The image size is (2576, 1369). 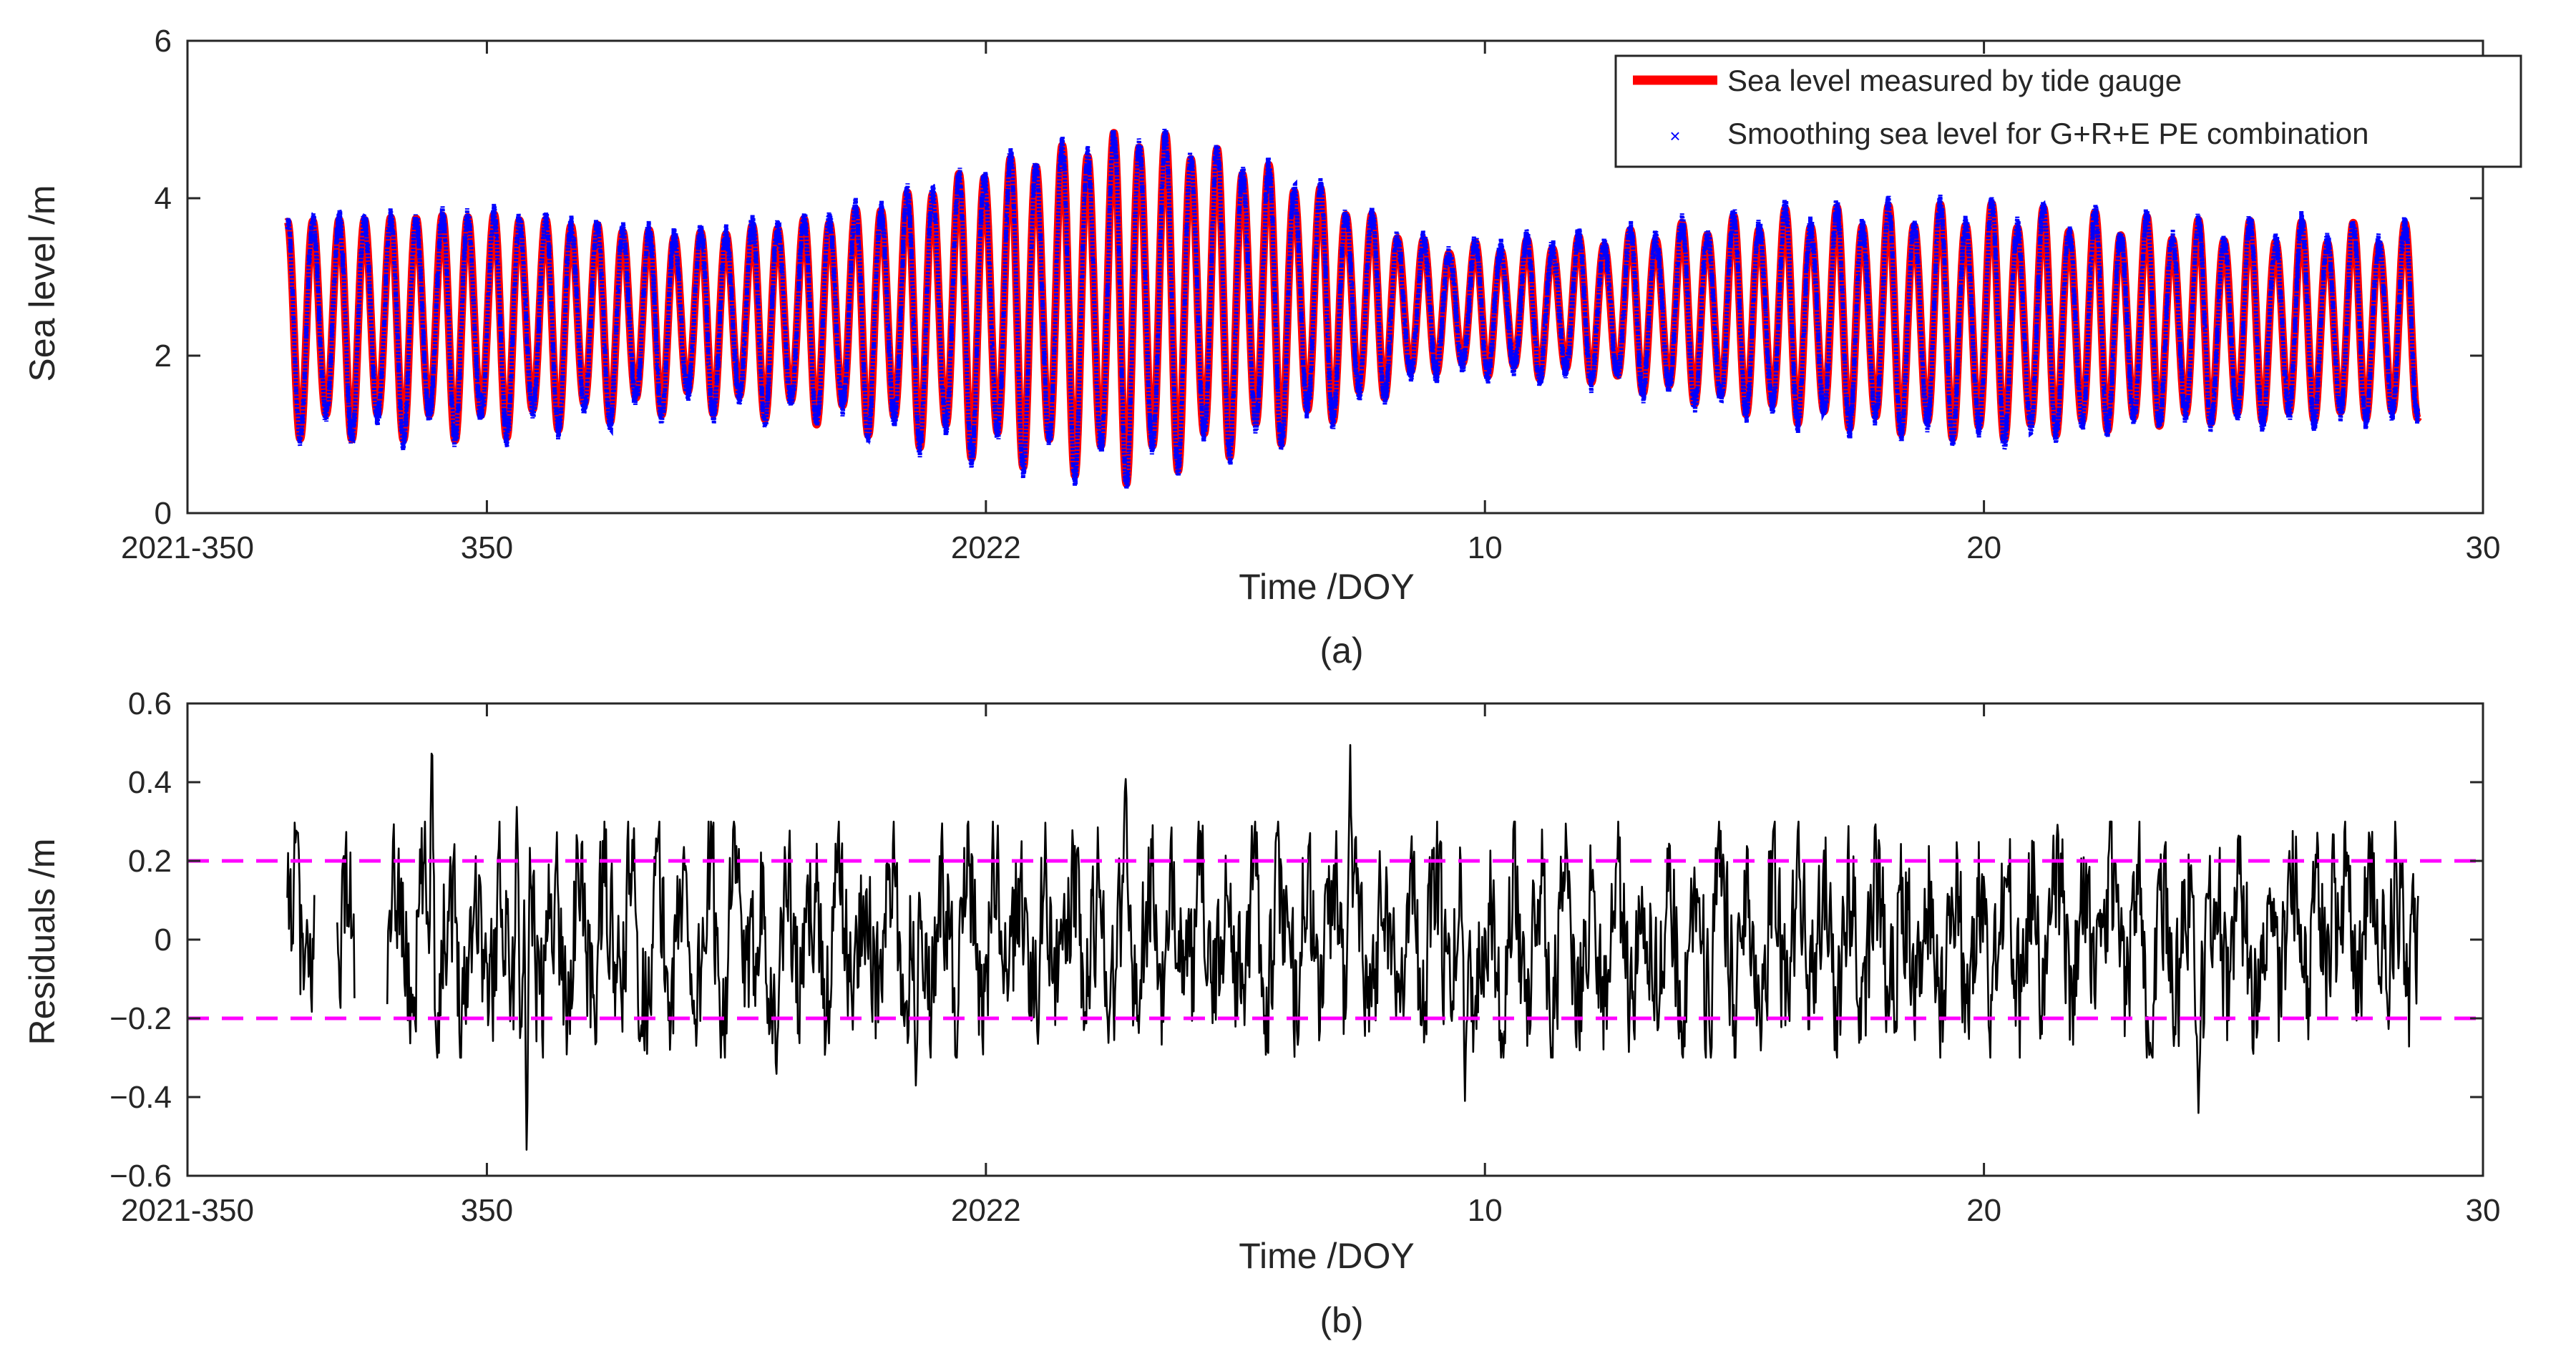 What do you see at coordinates (1341, 1320) in the screenshot?
I see `panel-b-caption: (b)` at bounding box center [1341, 1320].